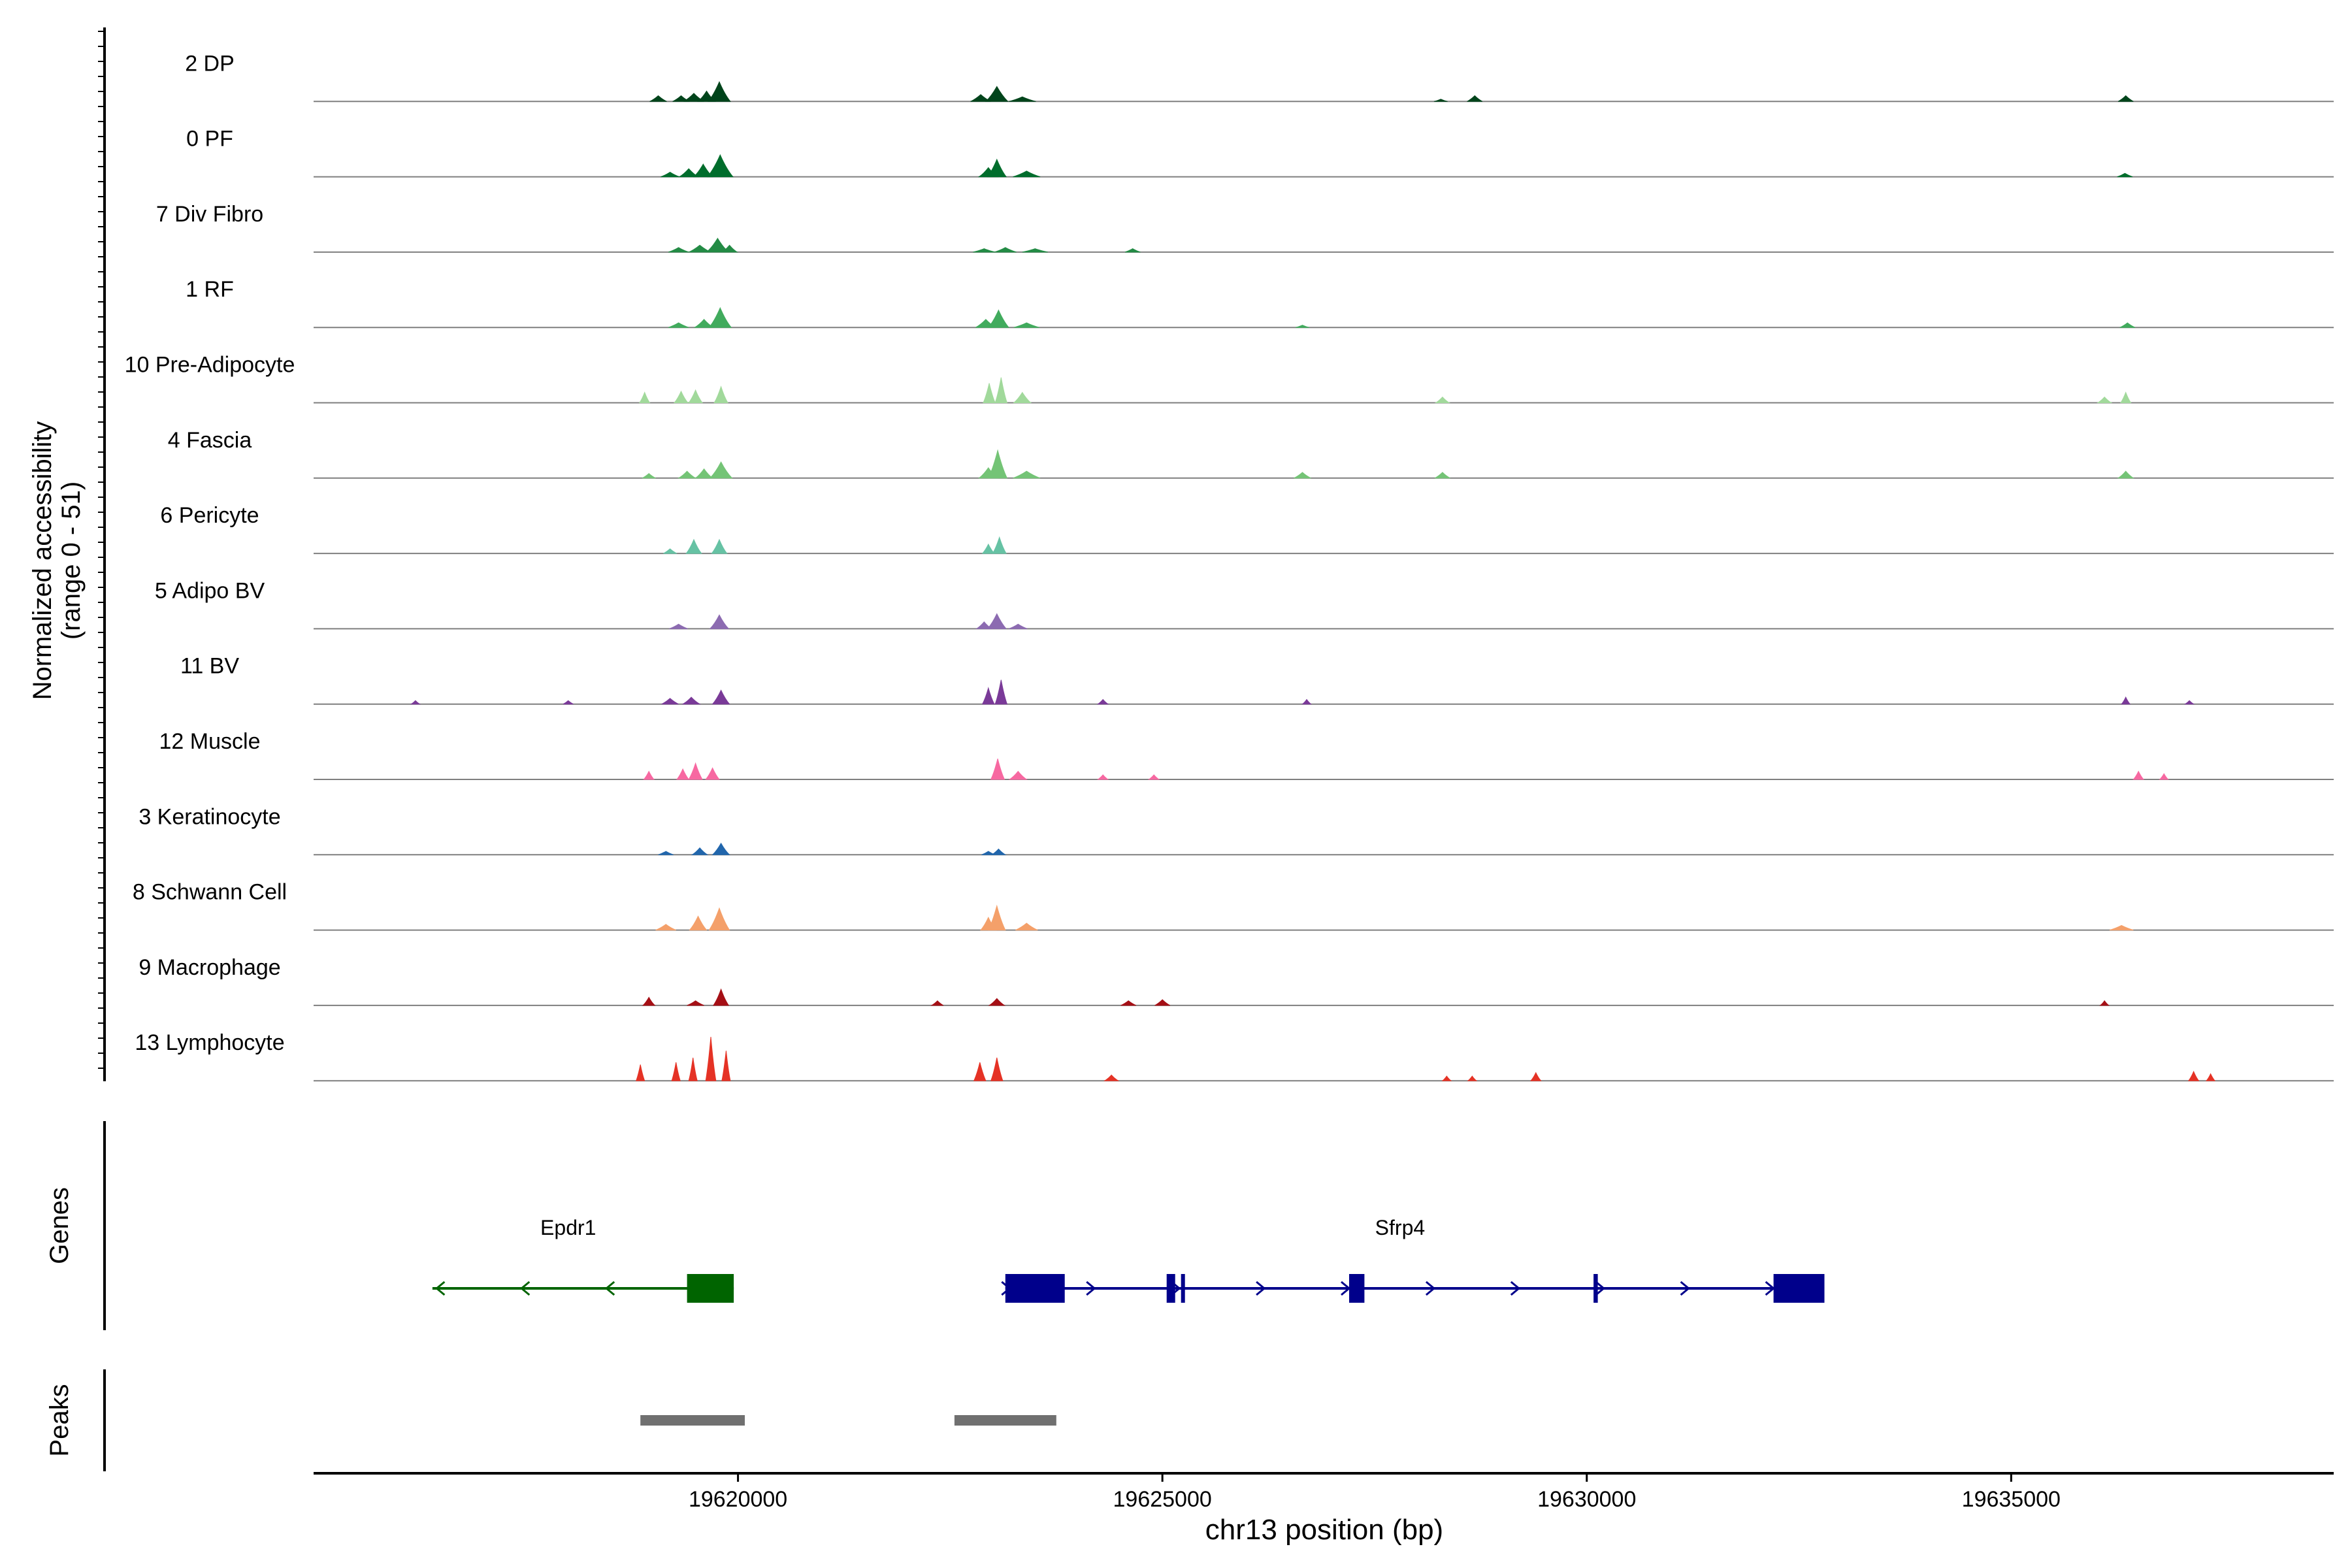 This screenshot has width=2352, height=1568. What do you see at coordinates (1236, 980) in the screenshot?
I see `track-13: 9 Macrophage` at bounding box center [1236, 980].